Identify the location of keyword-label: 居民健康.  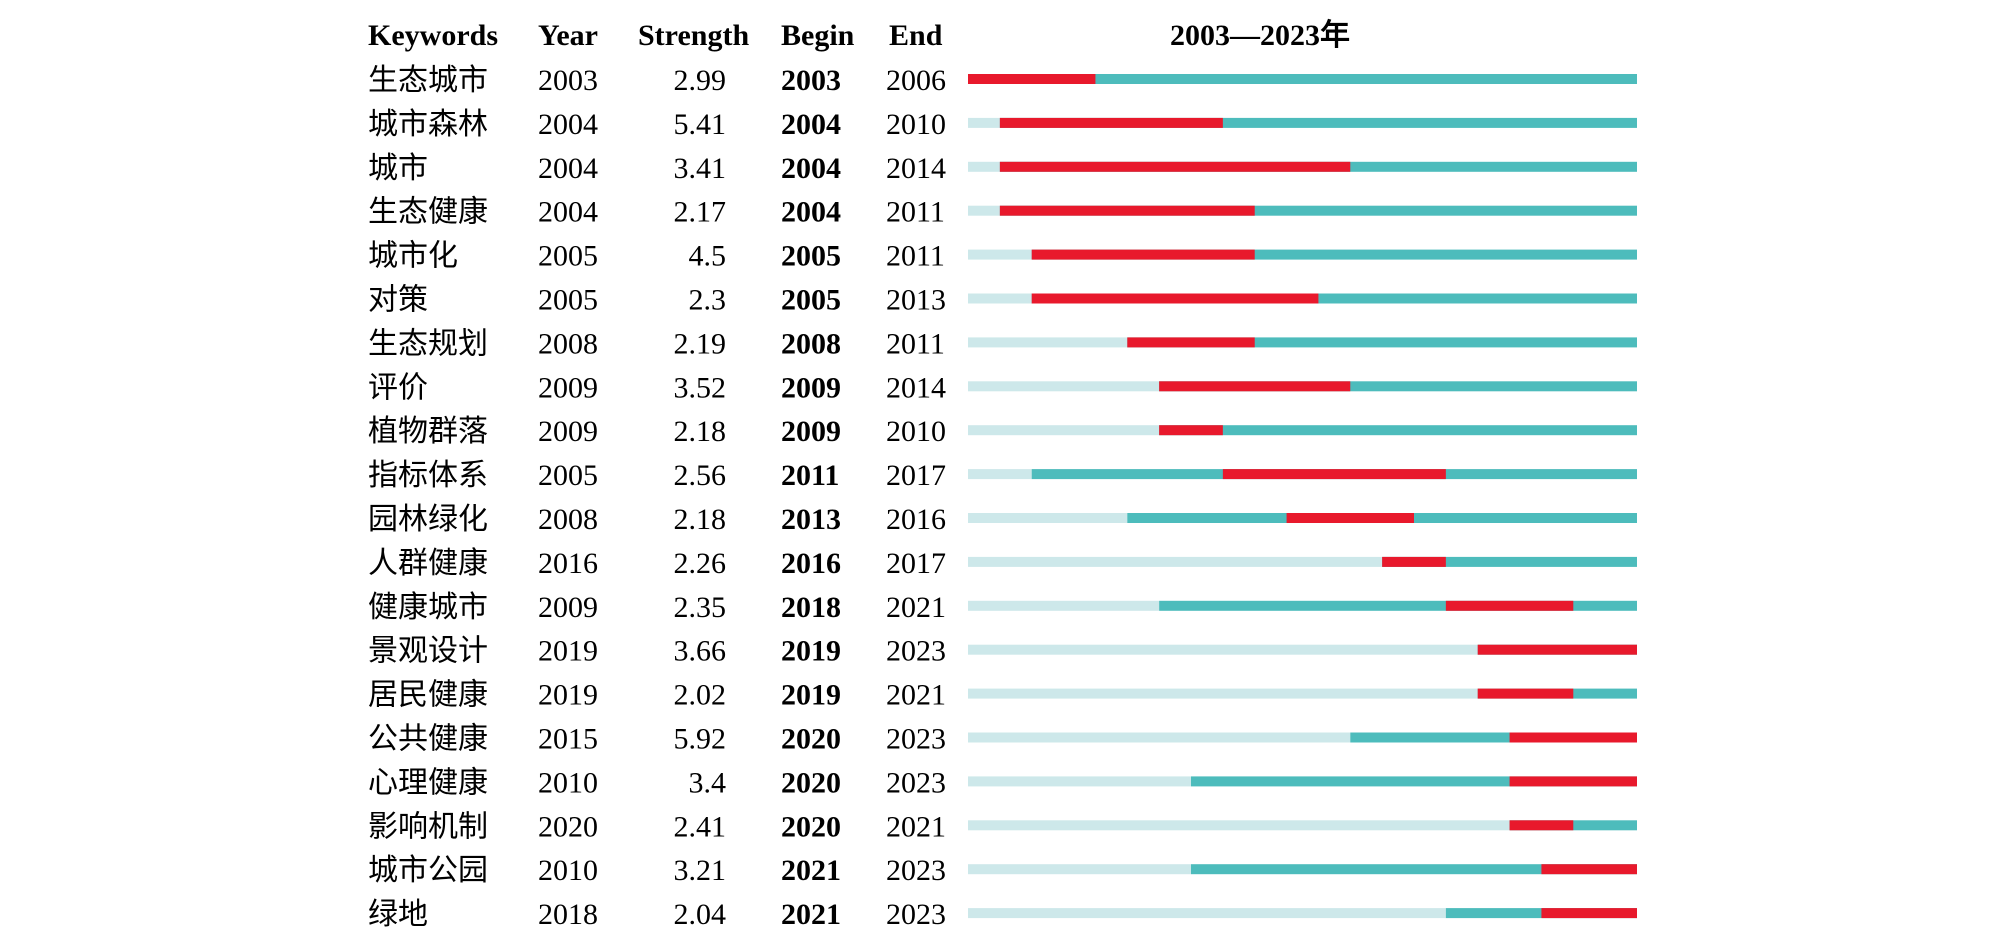
(428, 695).